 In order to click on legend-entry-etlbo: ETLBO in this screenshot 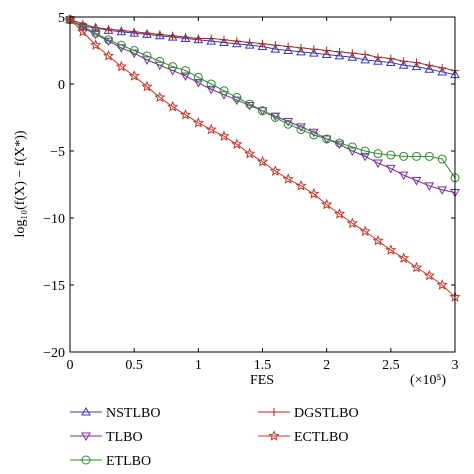, I will do `click(110, 461)`.